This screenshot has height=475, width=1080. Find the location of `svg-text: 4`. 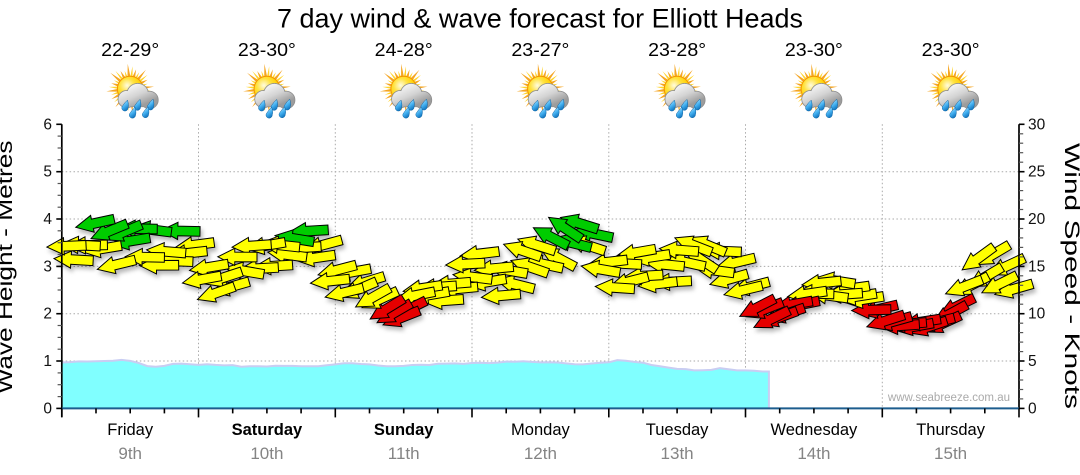

svg-text: 4 is located at coordinates (47, 219).